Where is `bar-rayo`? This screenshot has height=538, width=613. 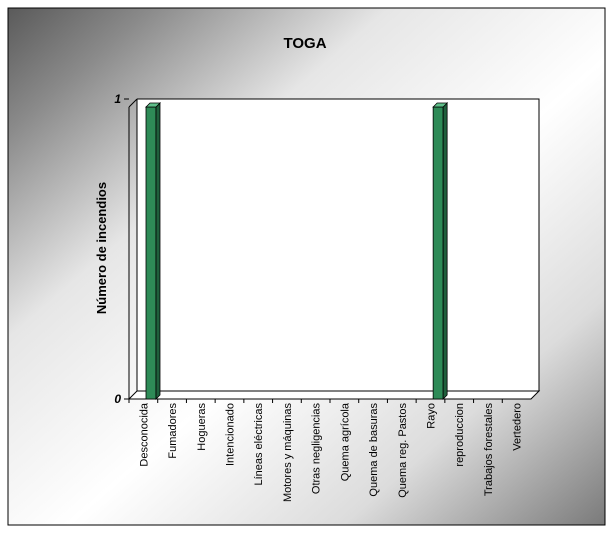 bar-rayo is located at coordinates (440, 251).